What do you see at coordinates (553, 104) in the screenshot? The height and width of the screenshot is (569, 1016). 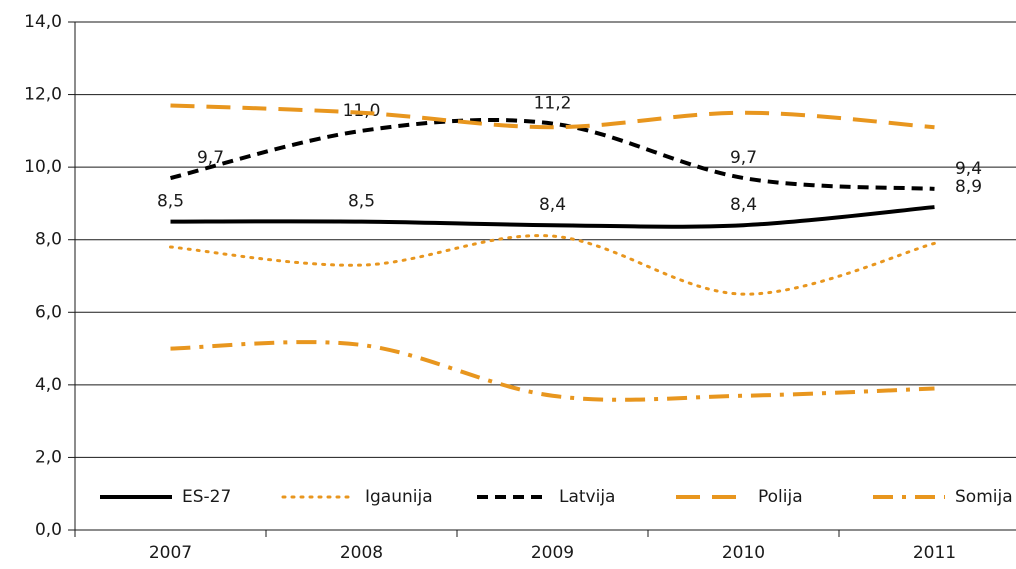 I see `data-label: 11,2` at bounding box center [553, 104].